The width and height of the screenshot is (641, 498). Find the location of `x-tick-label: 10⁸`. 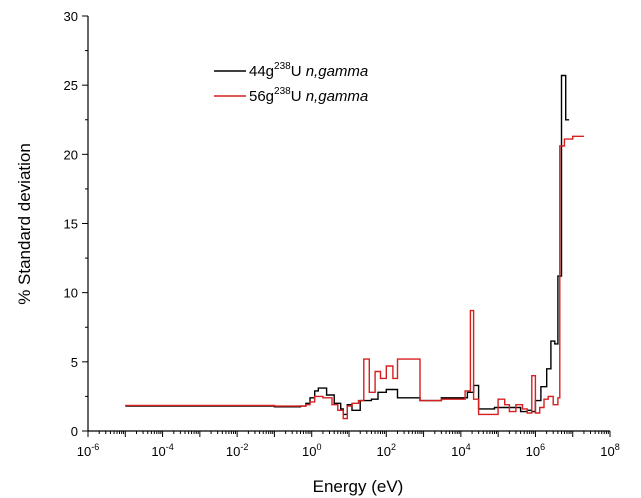

x-tick-label: 10⁸ is located at coordinates (609, 450).